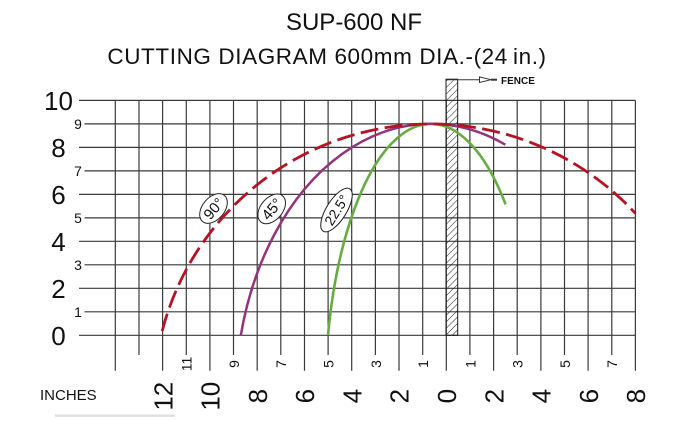 Image resolution: width=700 pixels, height=421 pixels. I want to click on svg-text: FENCE, so click(518, 81).